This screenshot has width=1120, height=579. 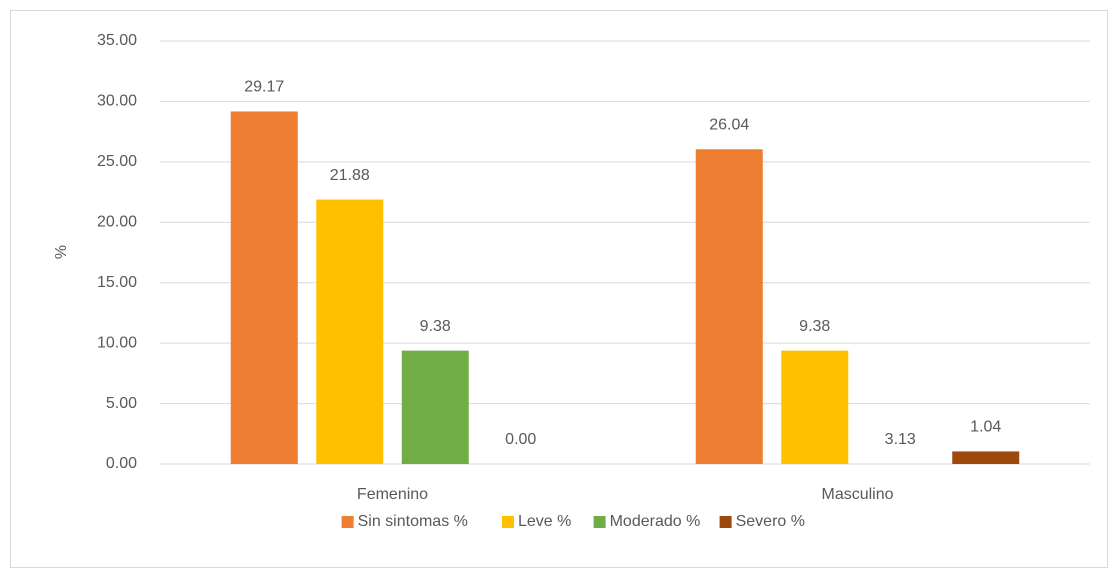 What do you see at coordinates (392, 494) in the screenshot?
I see `x-tick-label: Femenino` at bounding box center [392, 494].